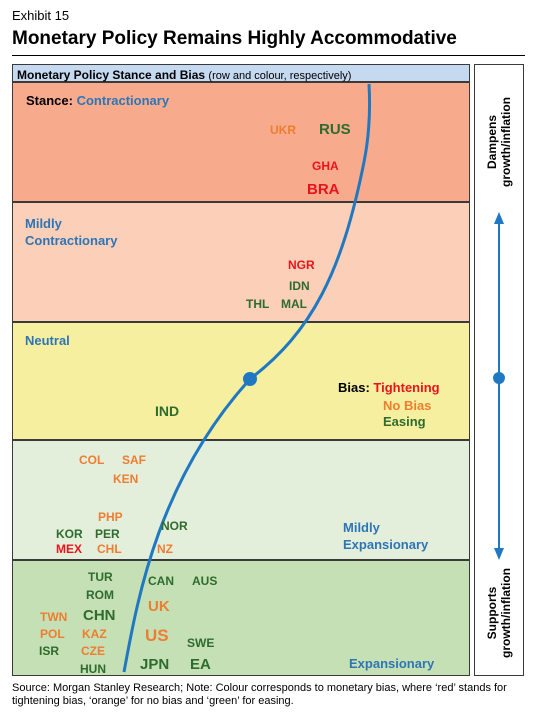 This screenshot has height=725, width=547. I want to click on header-sub: (row and colour, respectively), so click(280, 76).